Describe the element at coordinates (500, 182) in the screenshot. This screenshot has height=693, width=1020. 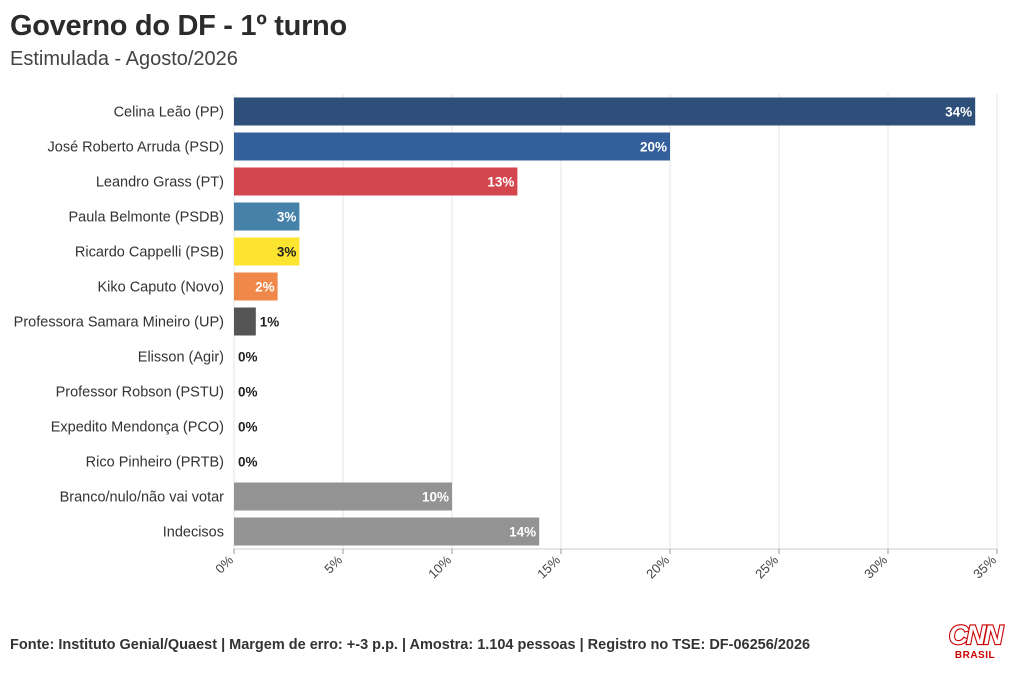
I see `value-label: 13%` at that location.